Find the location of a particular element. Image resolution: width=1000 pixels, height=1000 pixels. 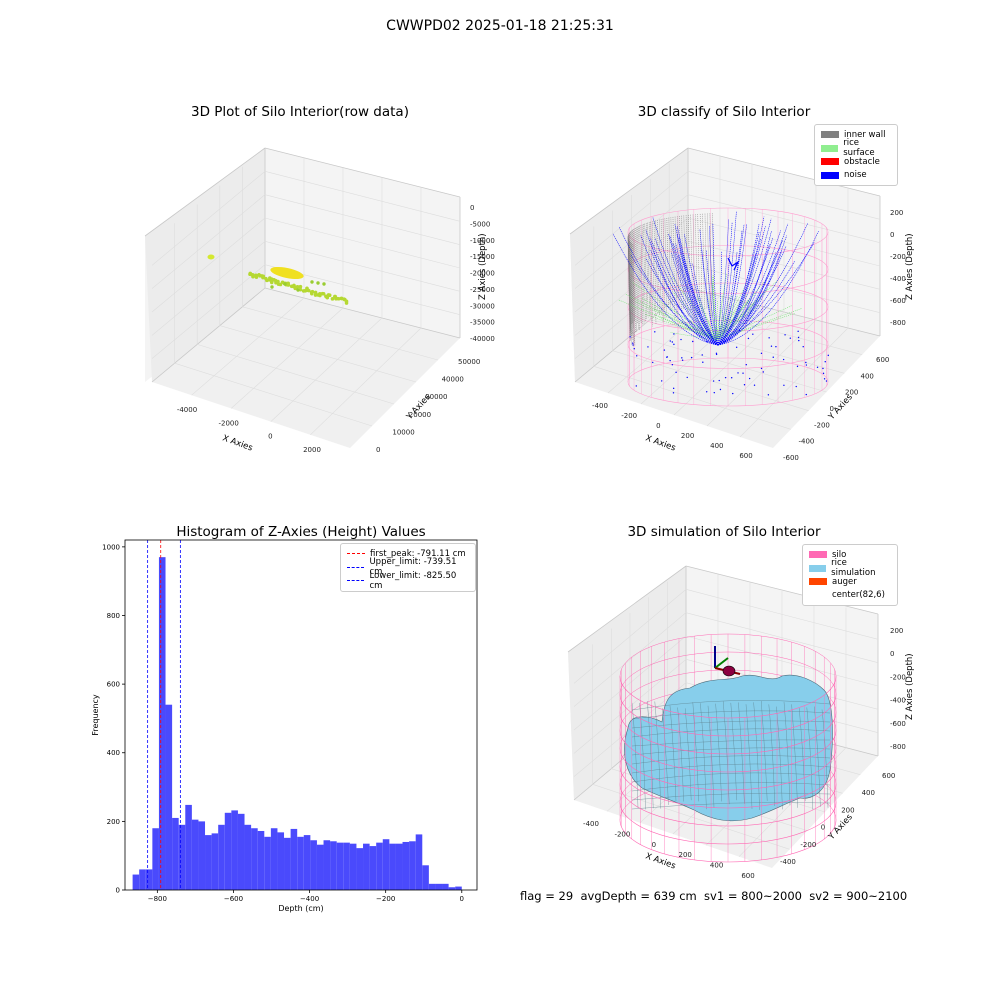

histogram-x-tick-label: −400 is located at coordinates (309, 899).